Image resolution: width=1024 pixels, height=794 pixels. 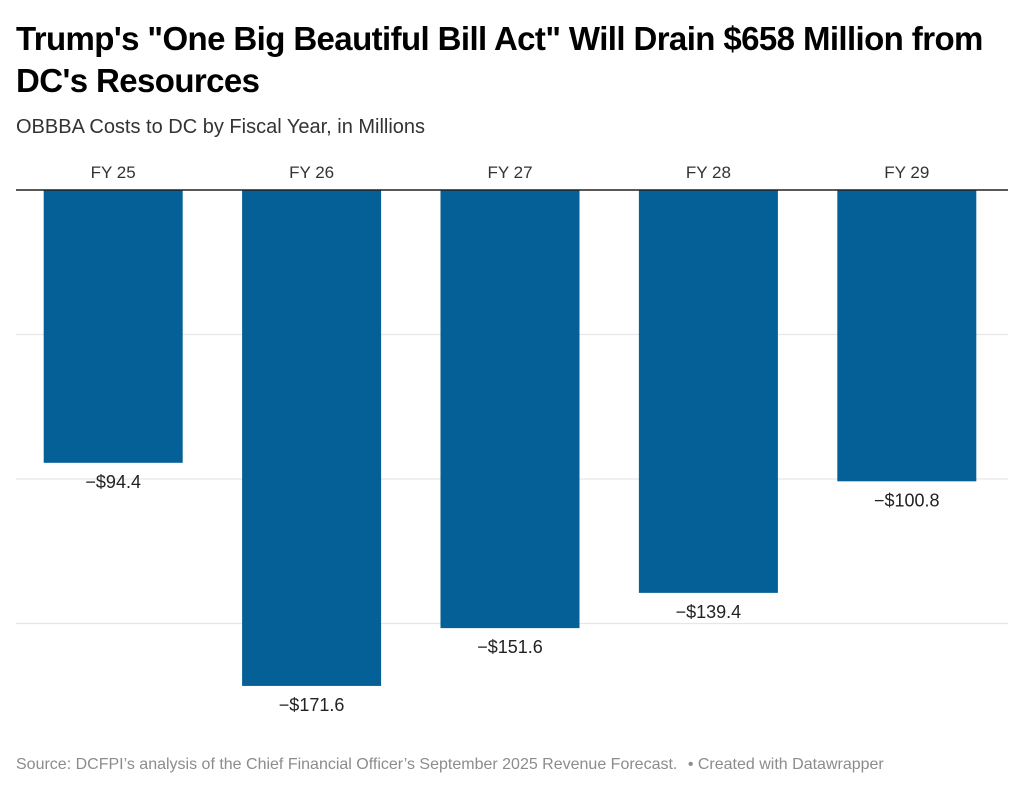 What do you see at coordinates (906, 172) in the screenshot?
I see `category-tick: FY 29` at bounding box center [906, 172].